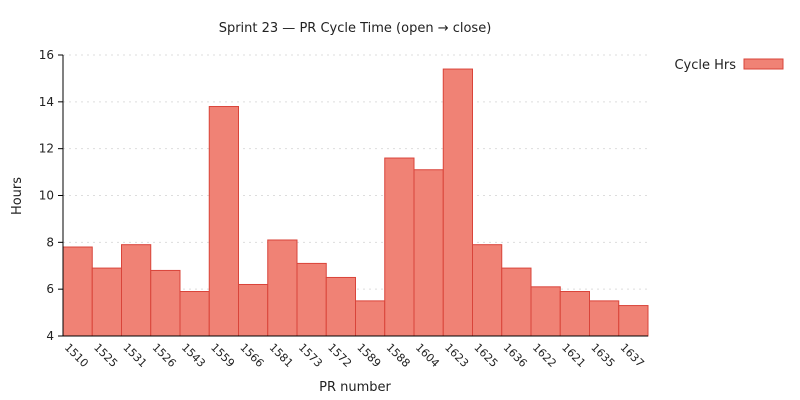 The width and height of the screenshot is (800, 400). What do you see at coordinates (632, 355) in the screenshot?
I see `x-tick-label: 1637` at bounding box center [632, 355].